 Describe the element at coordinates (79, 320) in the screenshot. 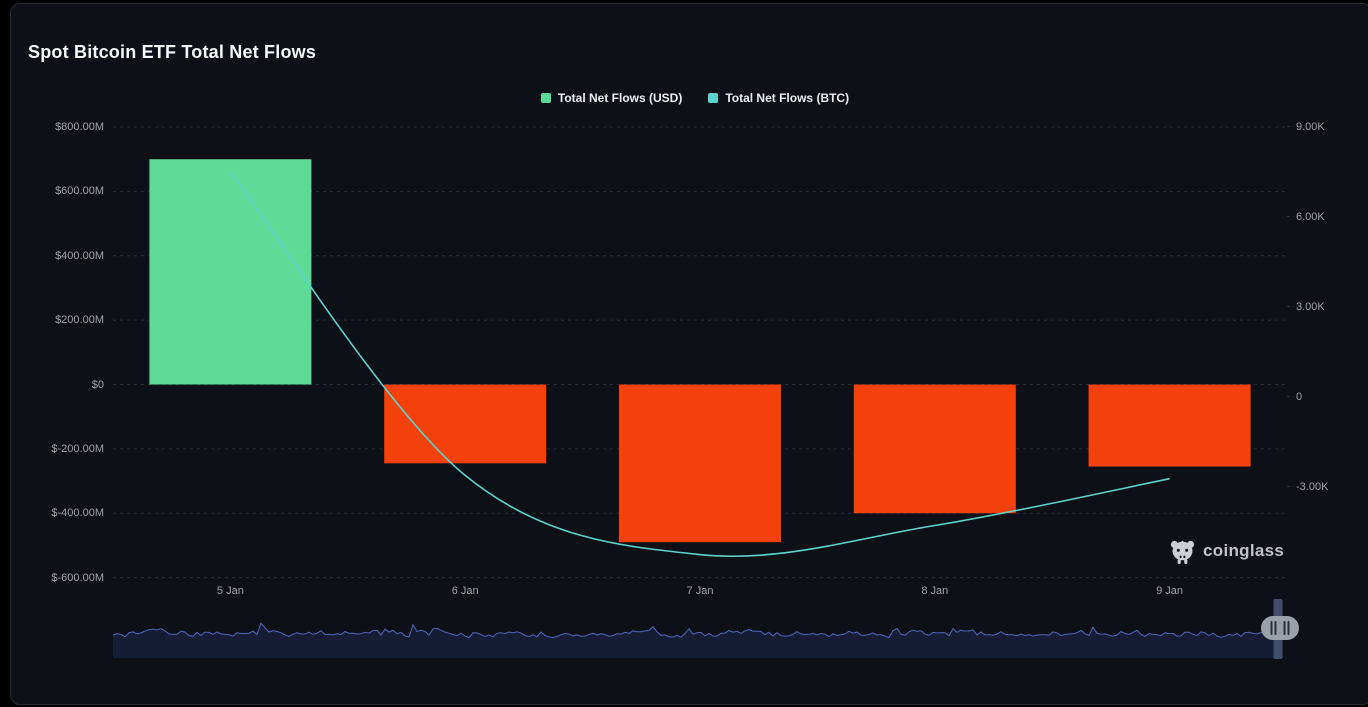

I see `left-axis-label: $200.00M` at that location.